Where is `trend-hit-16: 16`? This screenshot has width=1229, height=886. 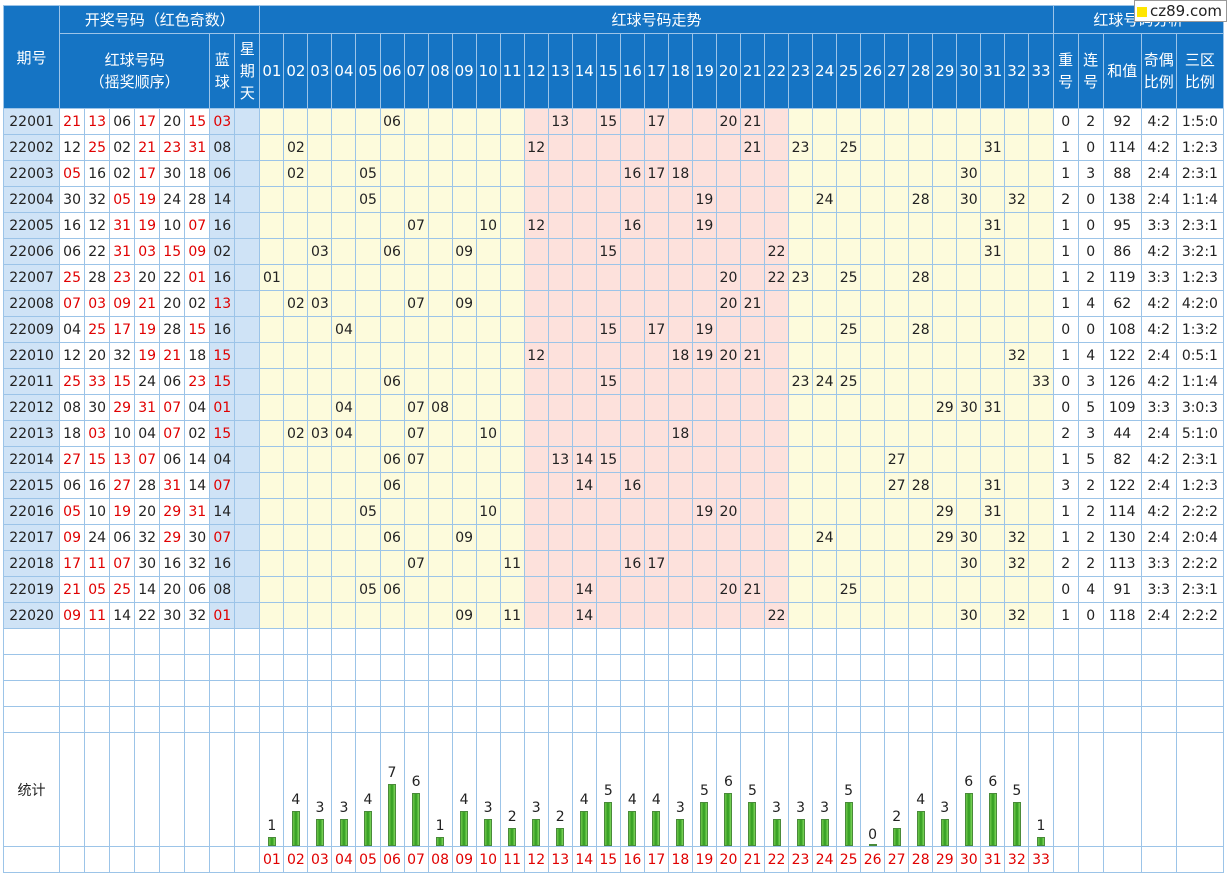
trend-hit-16: 16 is located at coordinates (632, 563).